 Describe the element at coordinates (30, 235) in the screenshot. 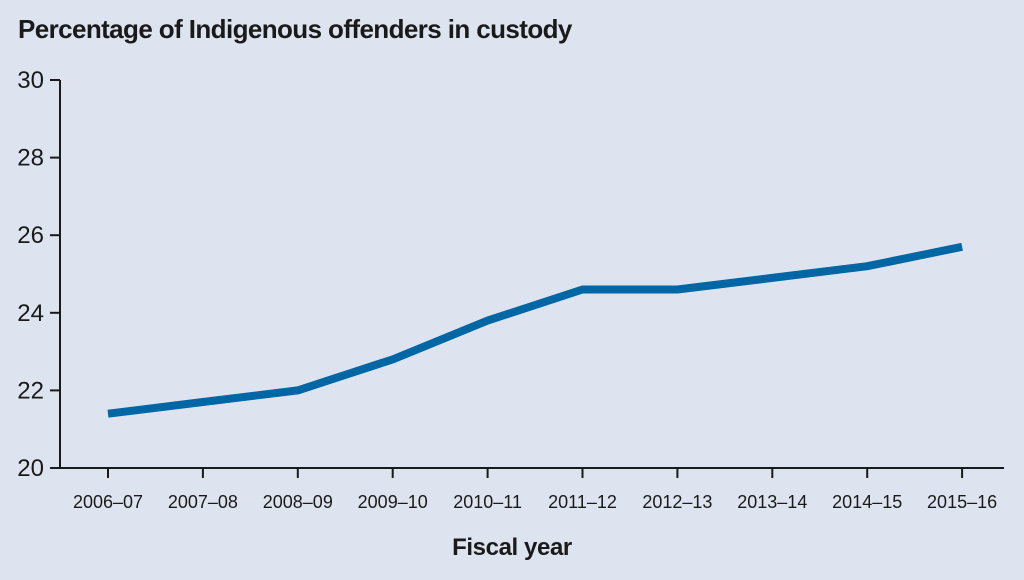

I see `y-tick-label: 26` at that location.